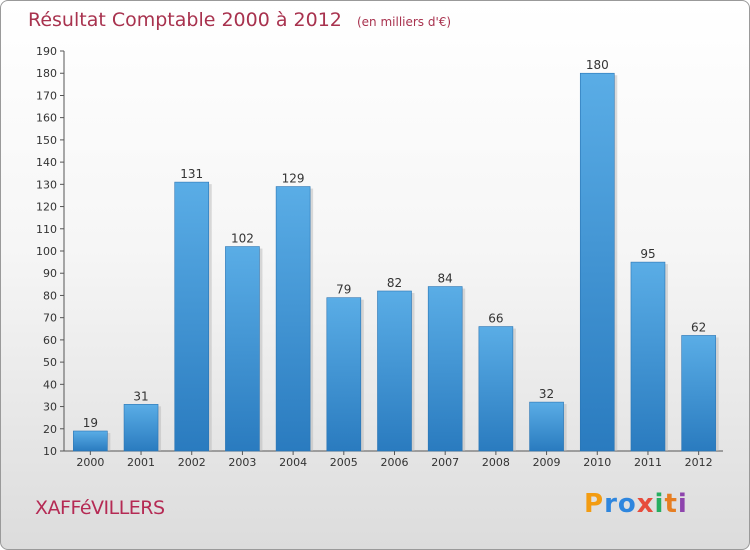 The image size is (750, 550). I want to click on y-tick-label: 130, so click(46, 184).